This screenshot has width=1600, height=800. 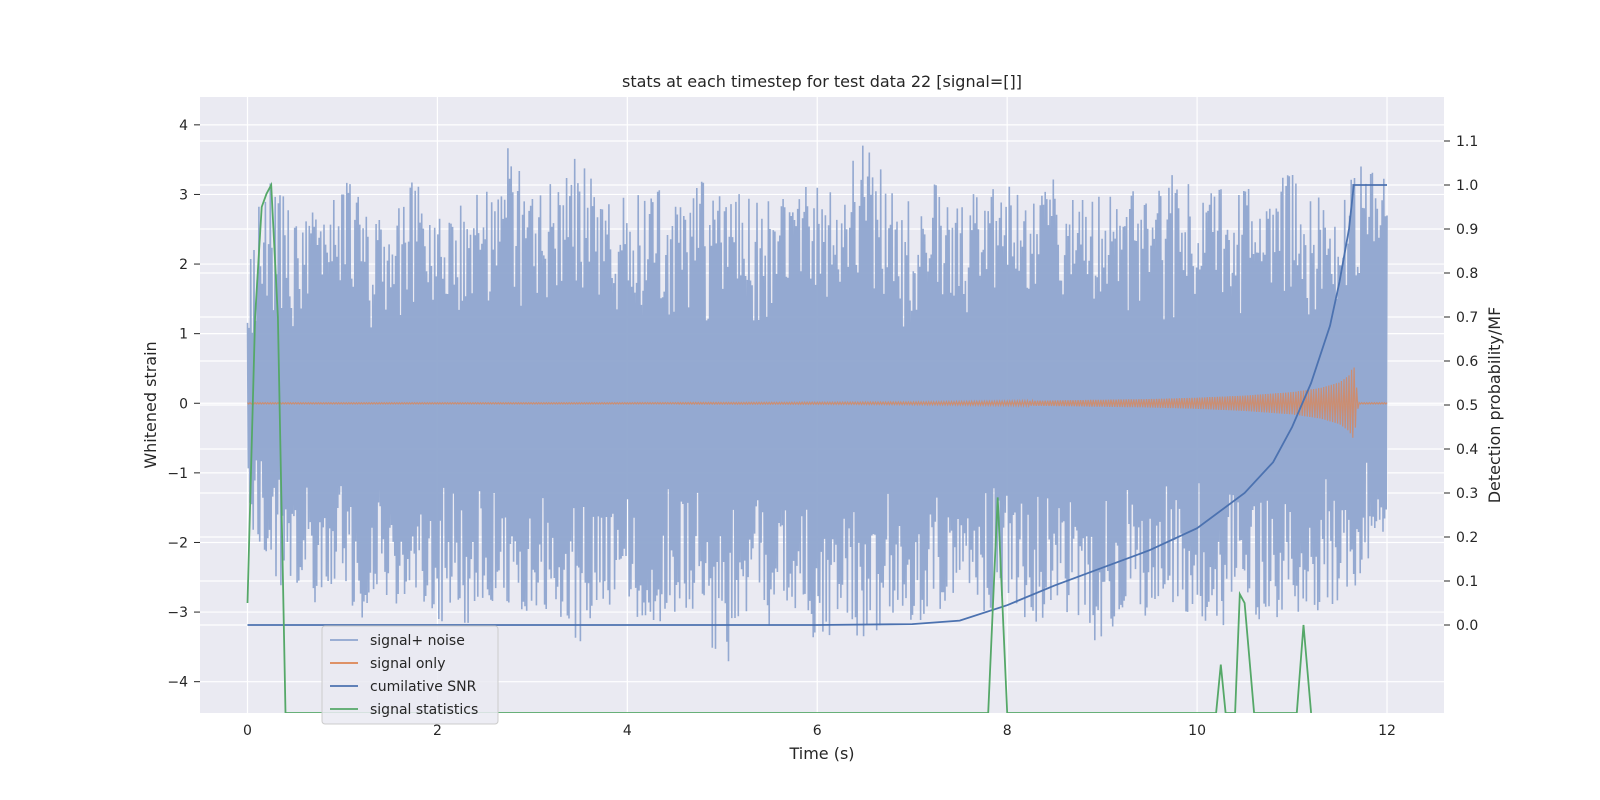 What do you see at coordinates (1467, 318) in the screenshot?
I see `y-right-tick-label: 0.7` at bounding box center [1467, 318].